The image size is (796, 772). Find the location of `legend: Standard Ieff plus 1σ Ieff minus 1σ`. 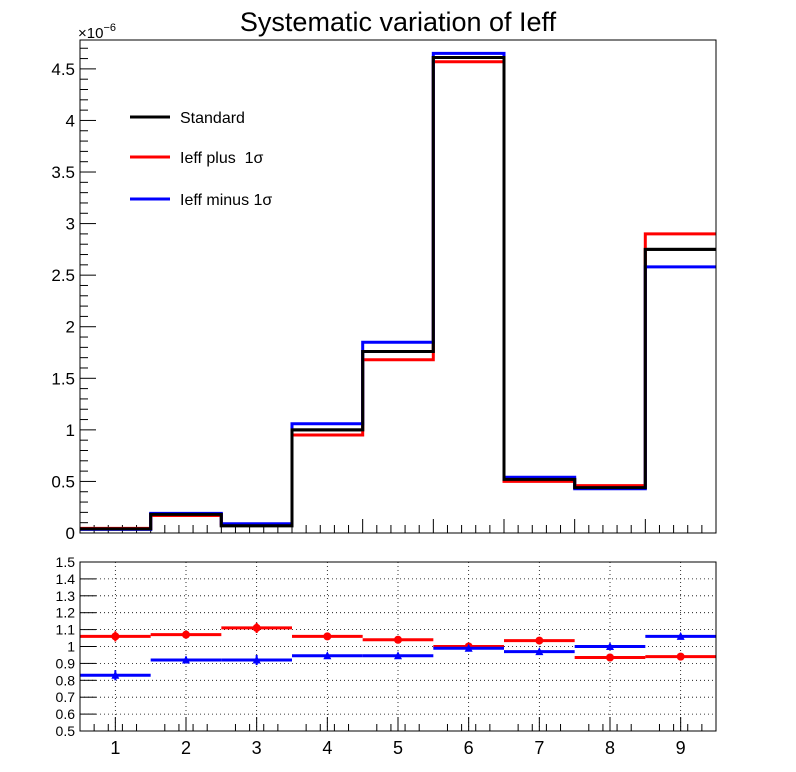

legend: Standard Ieff plus 1σ Ieff minus 1σ is located at coordinates (201, 159).